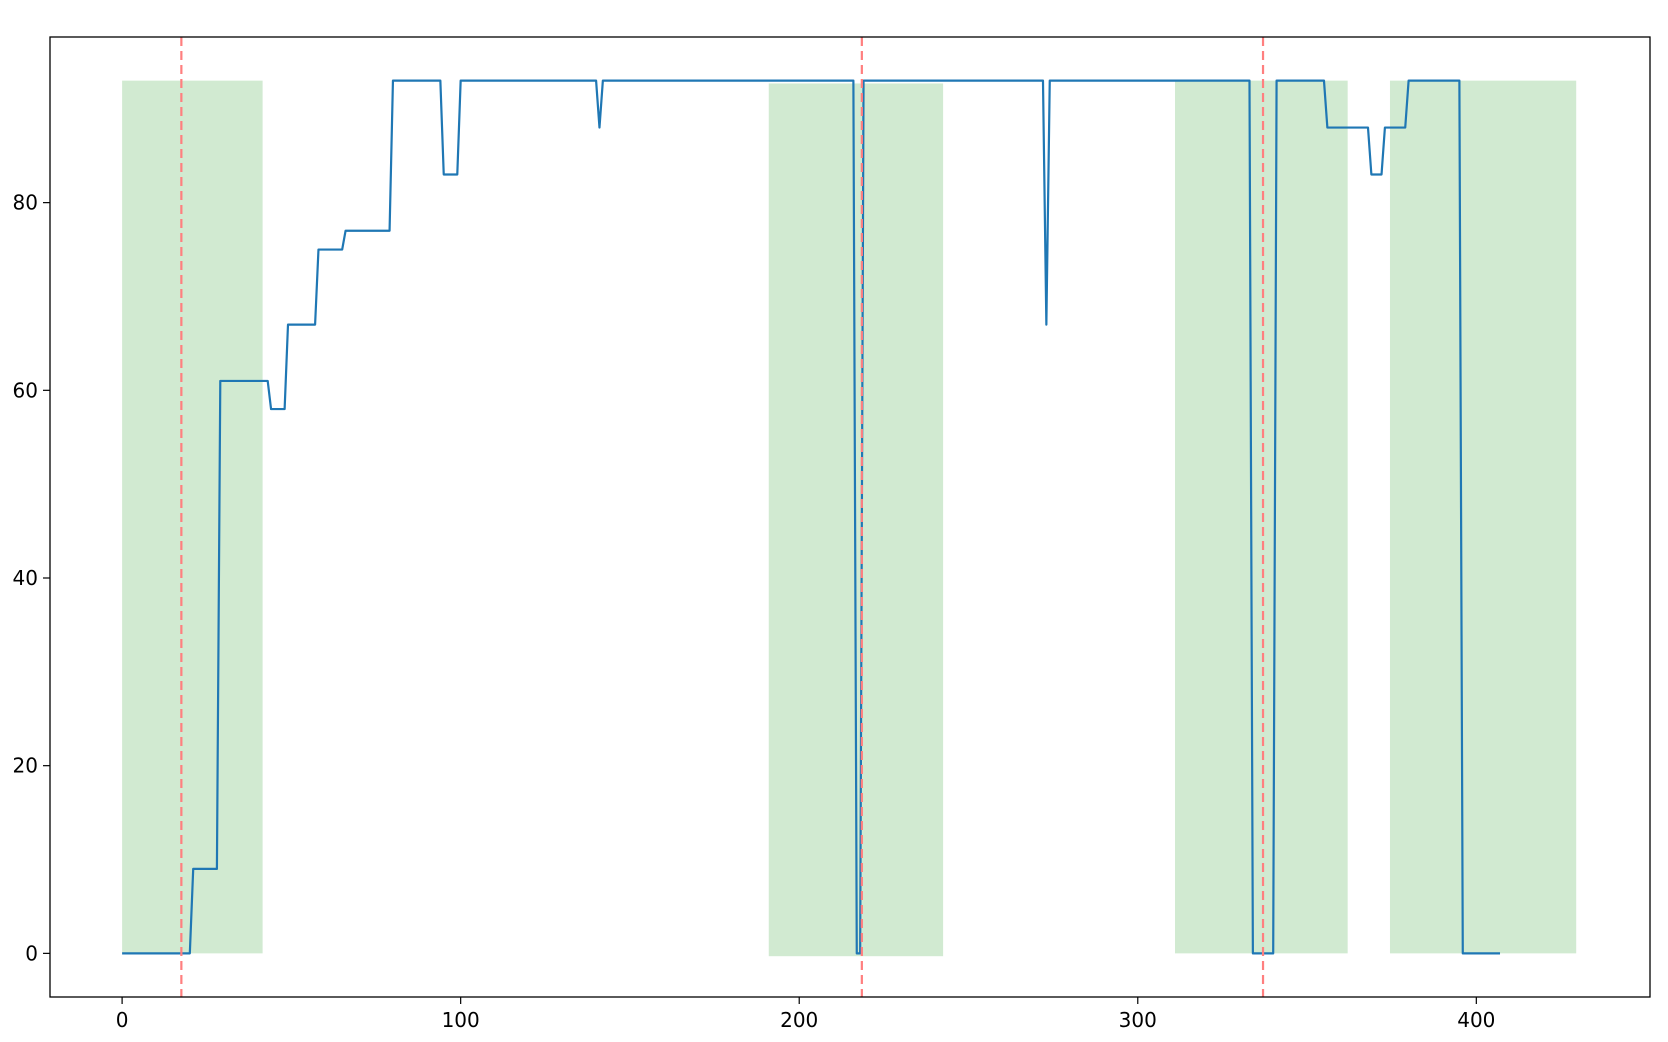 The height and width of the screenshot is (1042, 1668). I want to click on y-tick-label: 80, so click(25, 203).